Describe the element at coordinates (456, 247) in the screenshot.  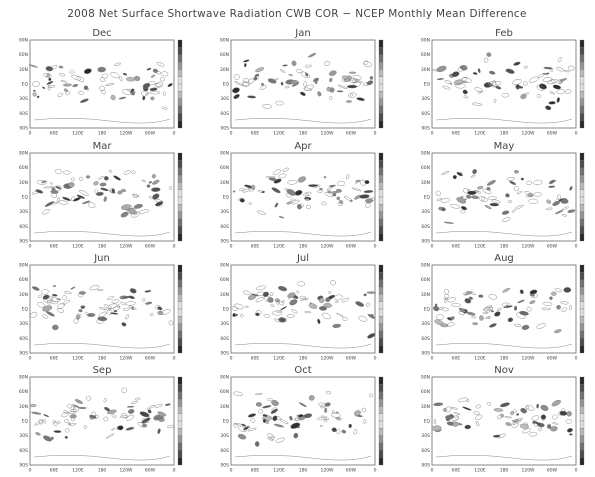
I see `lon-label: 60E` at that location.